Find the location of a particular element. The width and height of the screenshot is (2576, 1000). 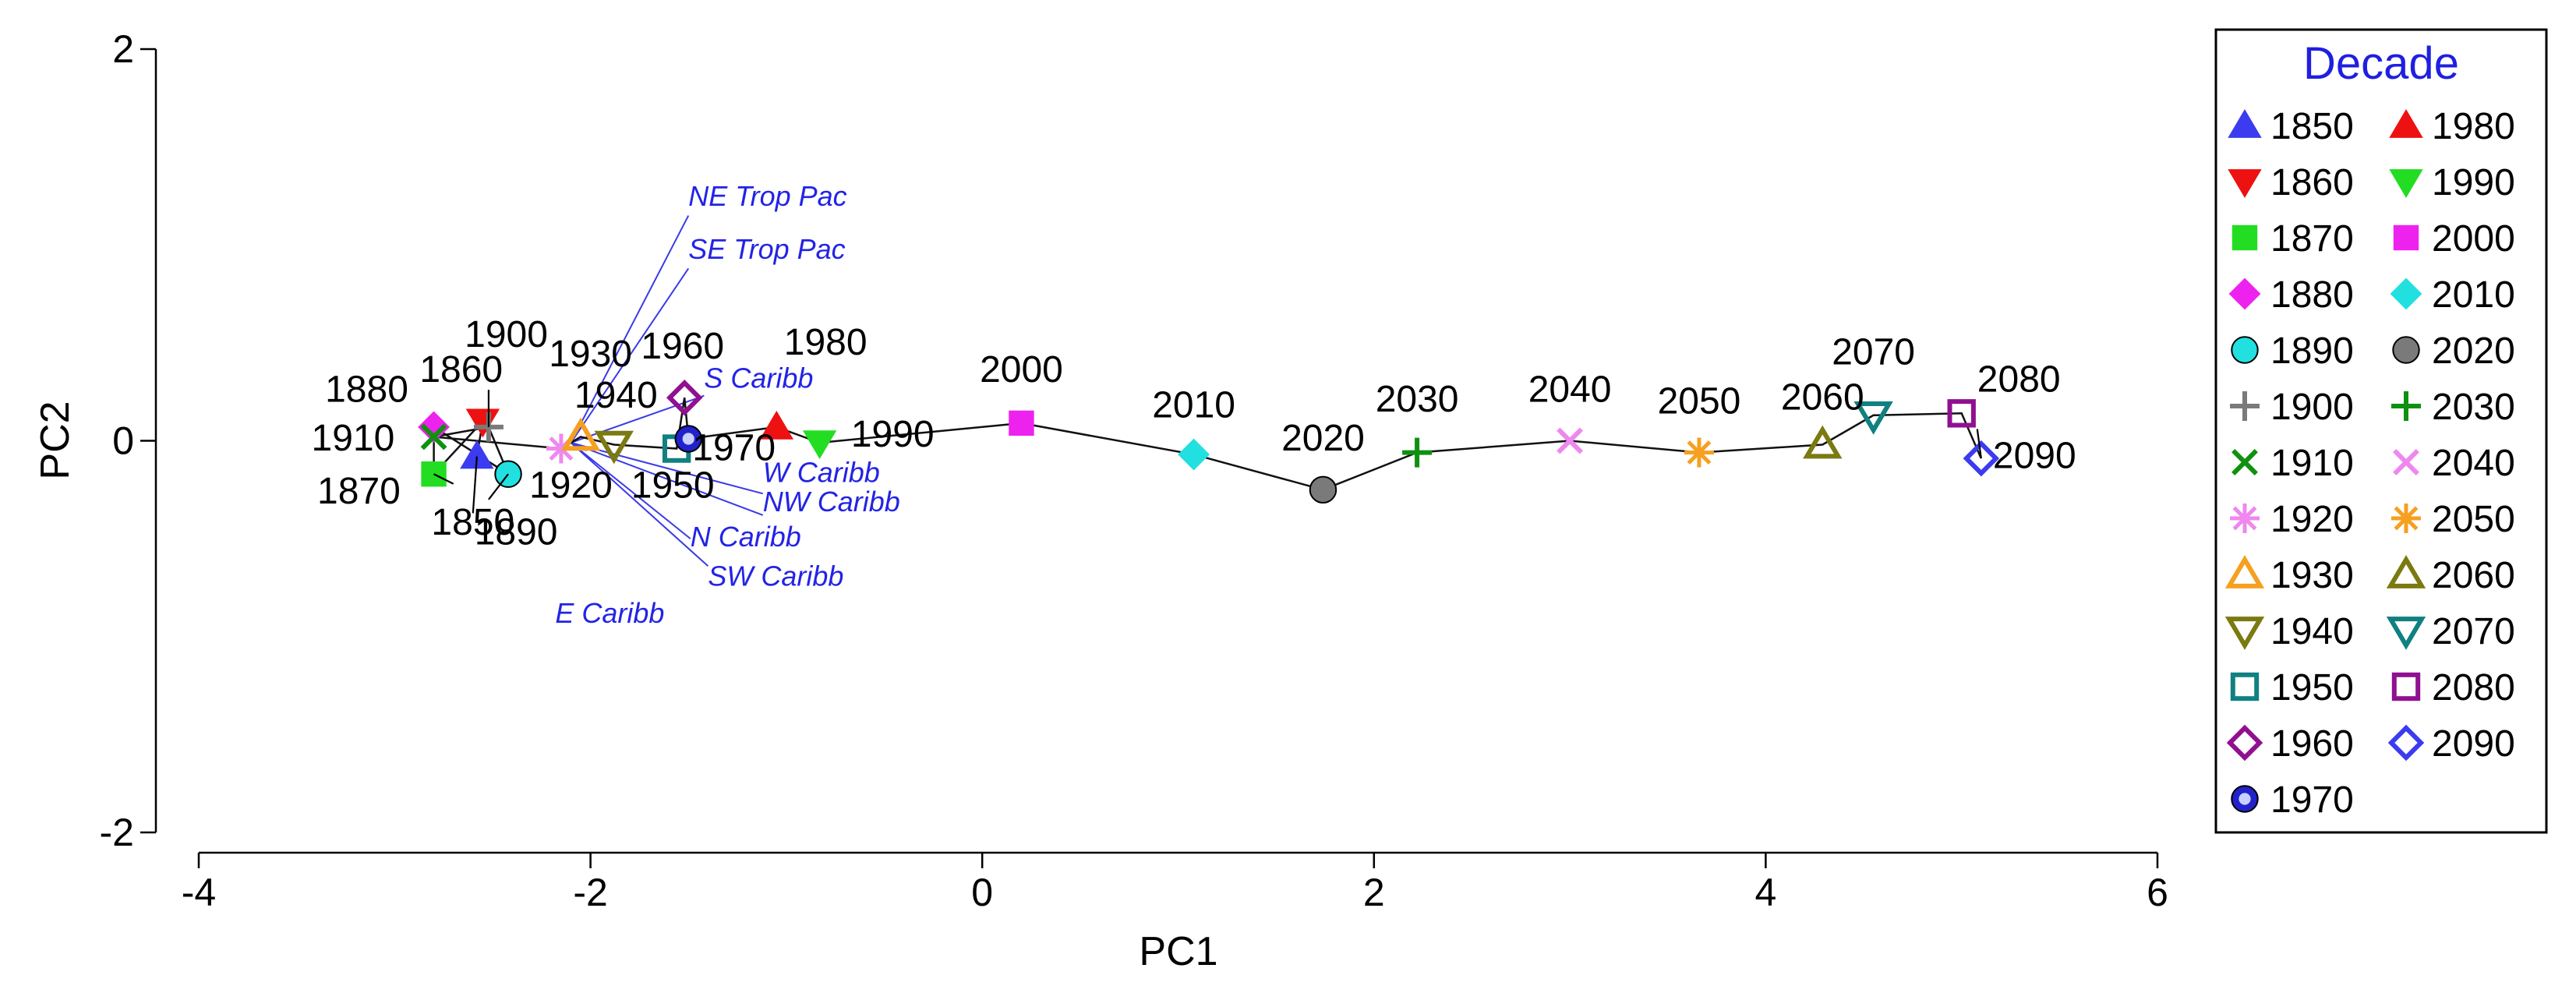

x-axis-title: PC1 is located at coordinates (1178, 951).